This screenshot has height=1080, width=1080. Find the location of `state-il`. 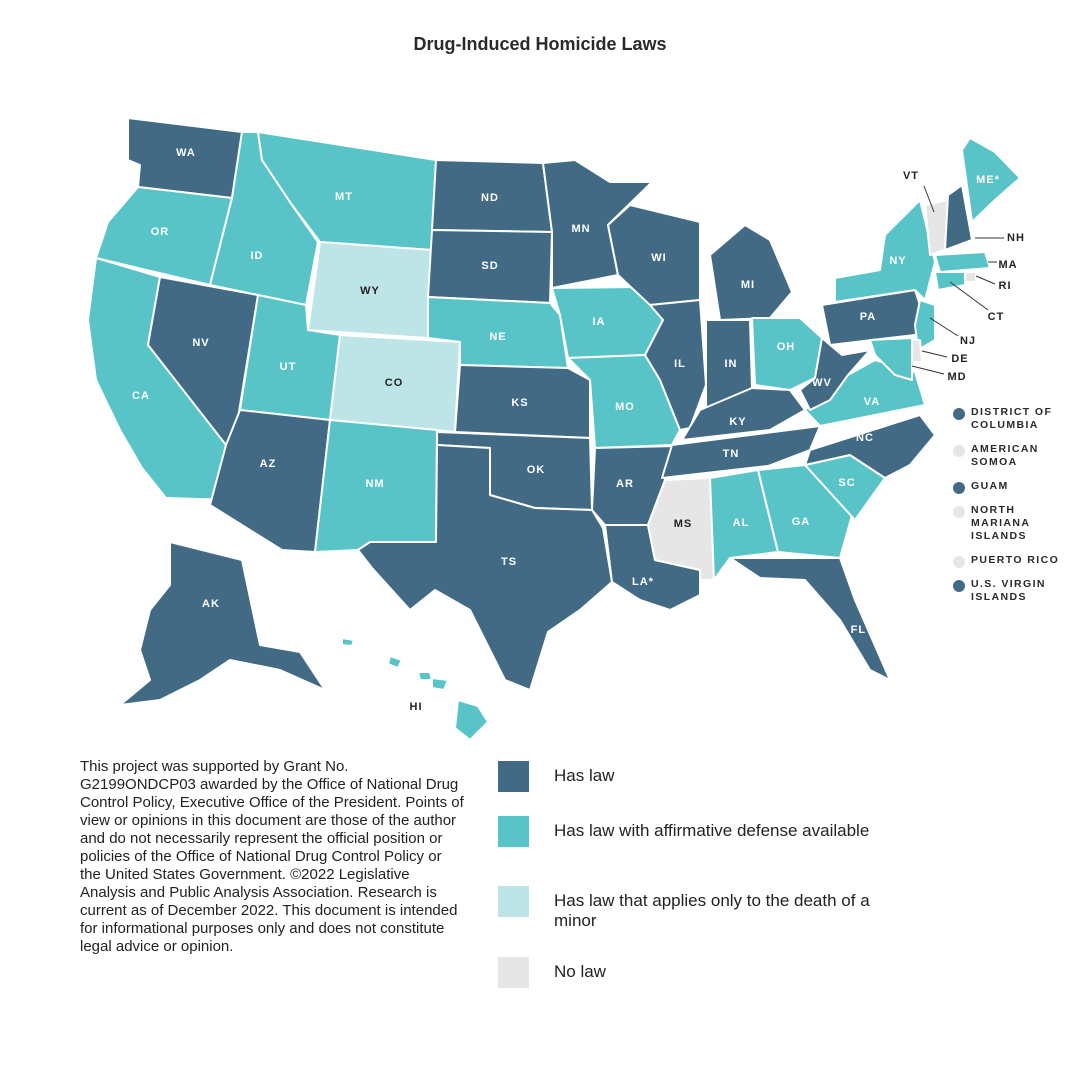

state-il is located at coordinates (675, 365).